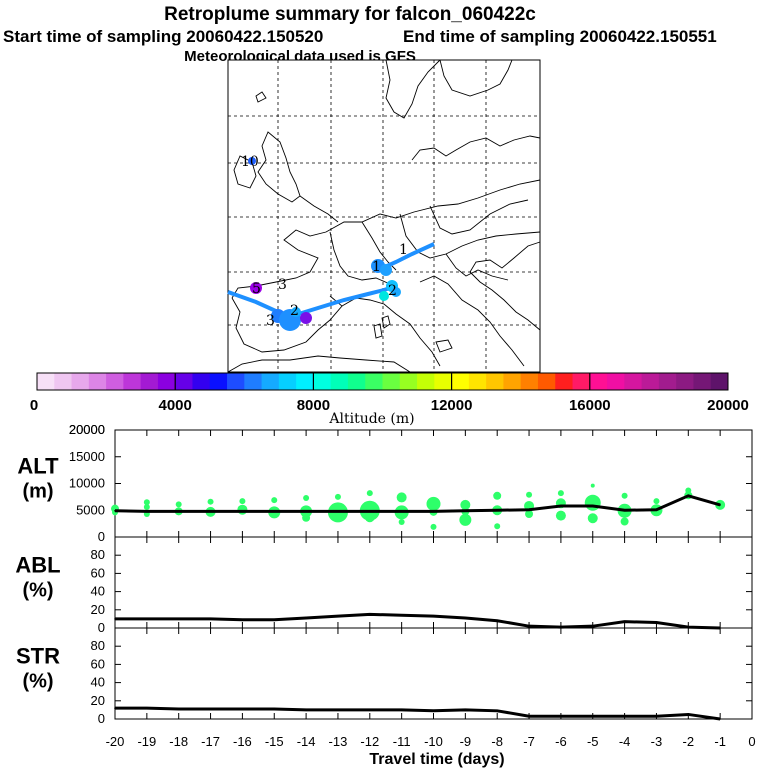 Image resolution: width=768 pixels, height=768 pixels. Describe the element at coordinates (282, 285) in the screenshot. I see `day-label: 3` at that location.